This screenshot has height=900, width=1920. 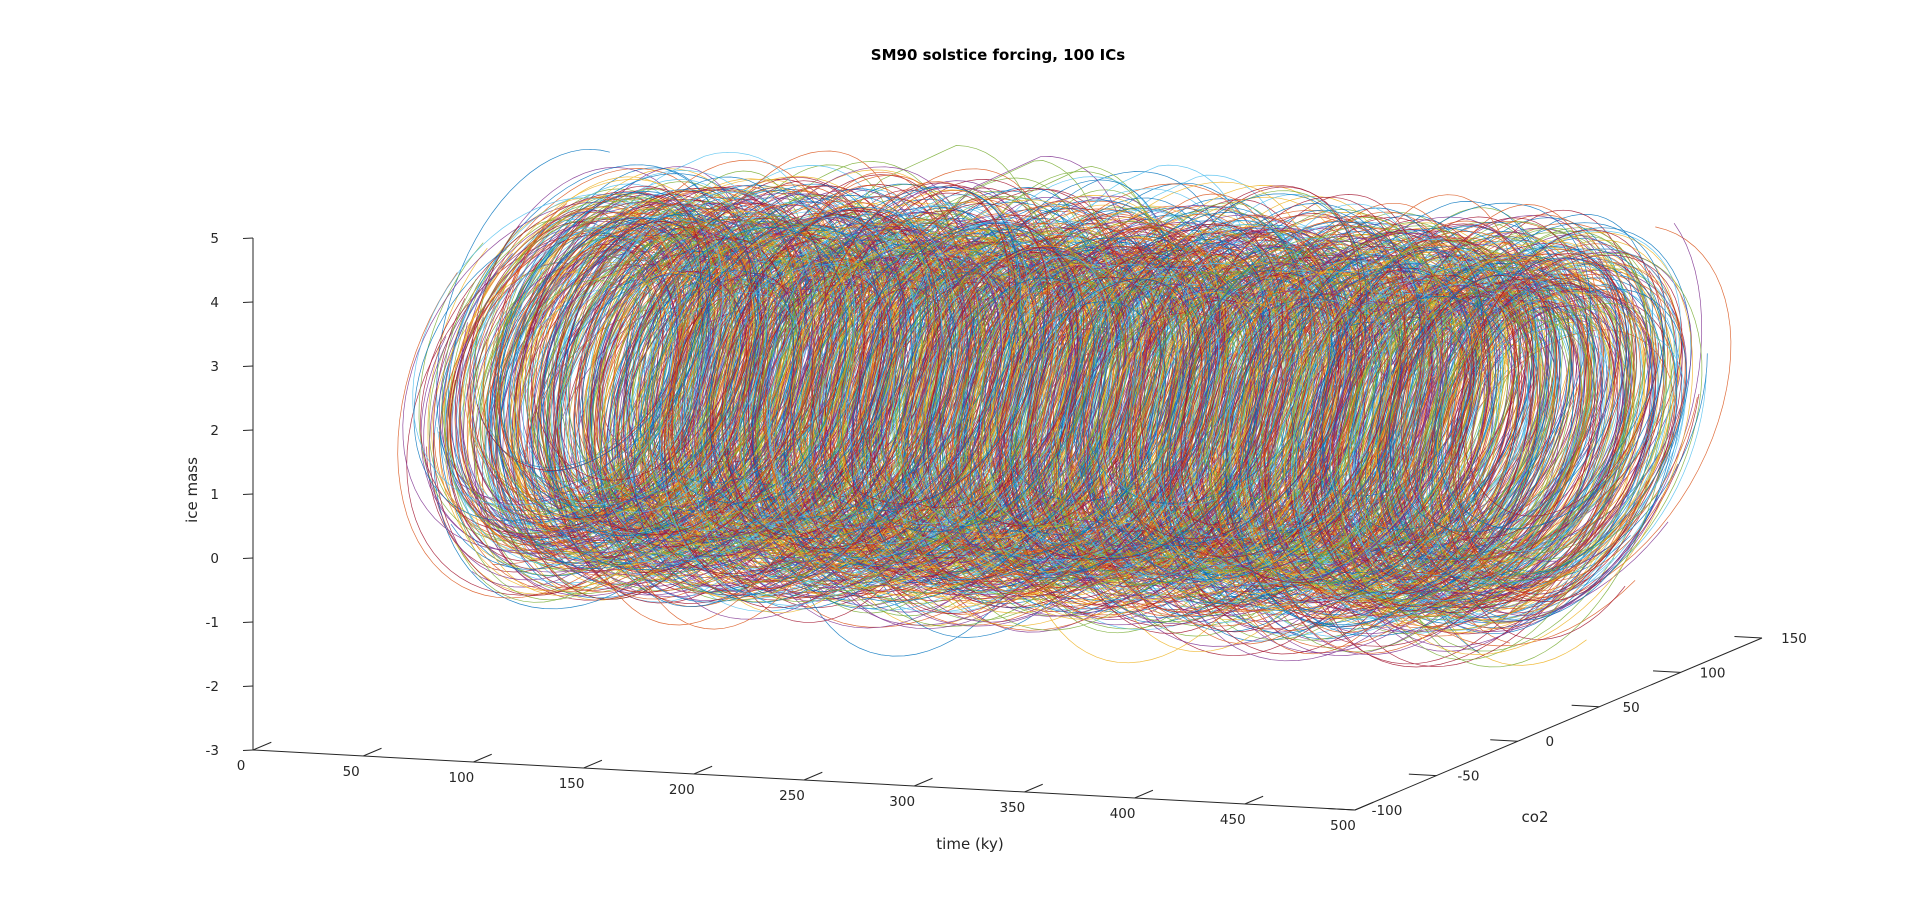 I want to click on x-tick-label: 250, so click(x=792, y=796).